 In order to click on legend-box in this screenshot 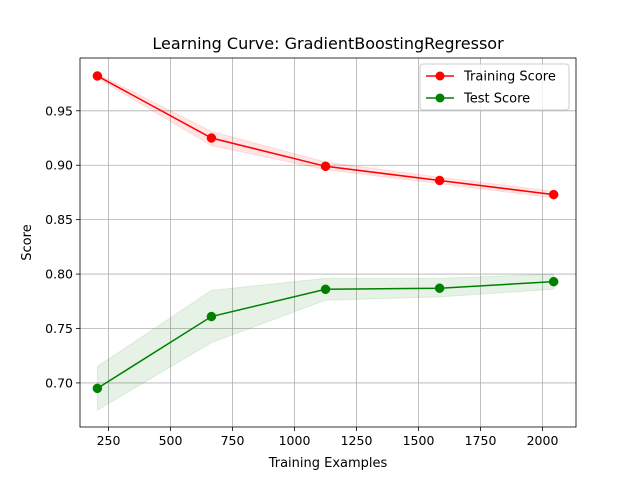, I will do `click(494, 87)`.